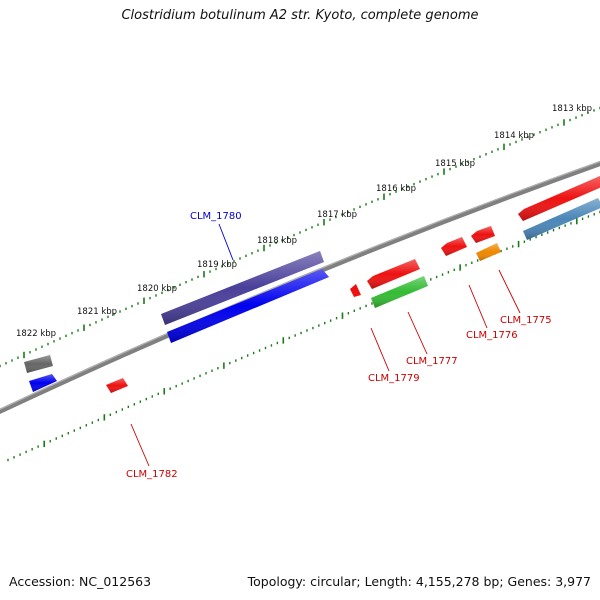  Describe the element at coordinates (38, 364) in the screenshot. I see `gene-feature-gray` at that location.